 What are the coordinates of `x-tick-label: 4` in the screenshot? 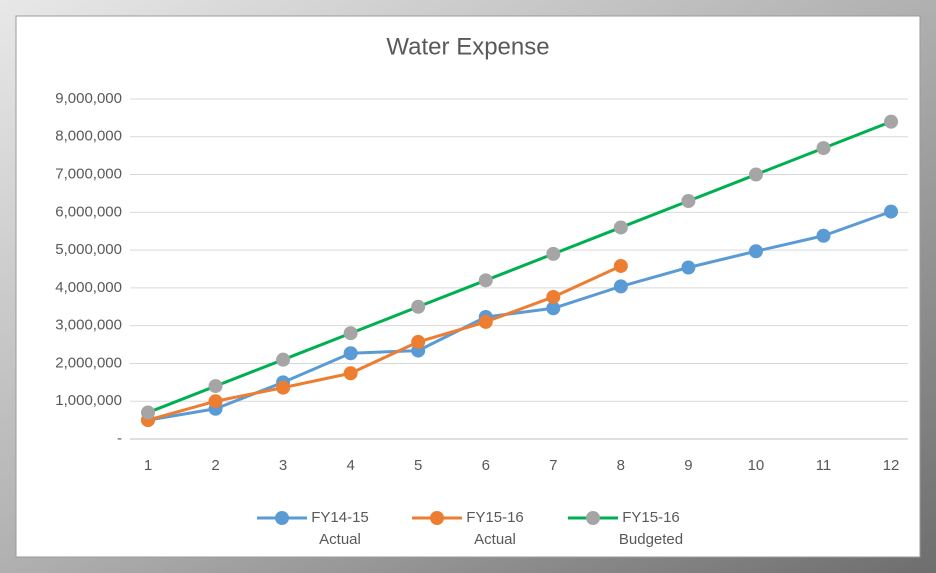 It's located at (350, 465).